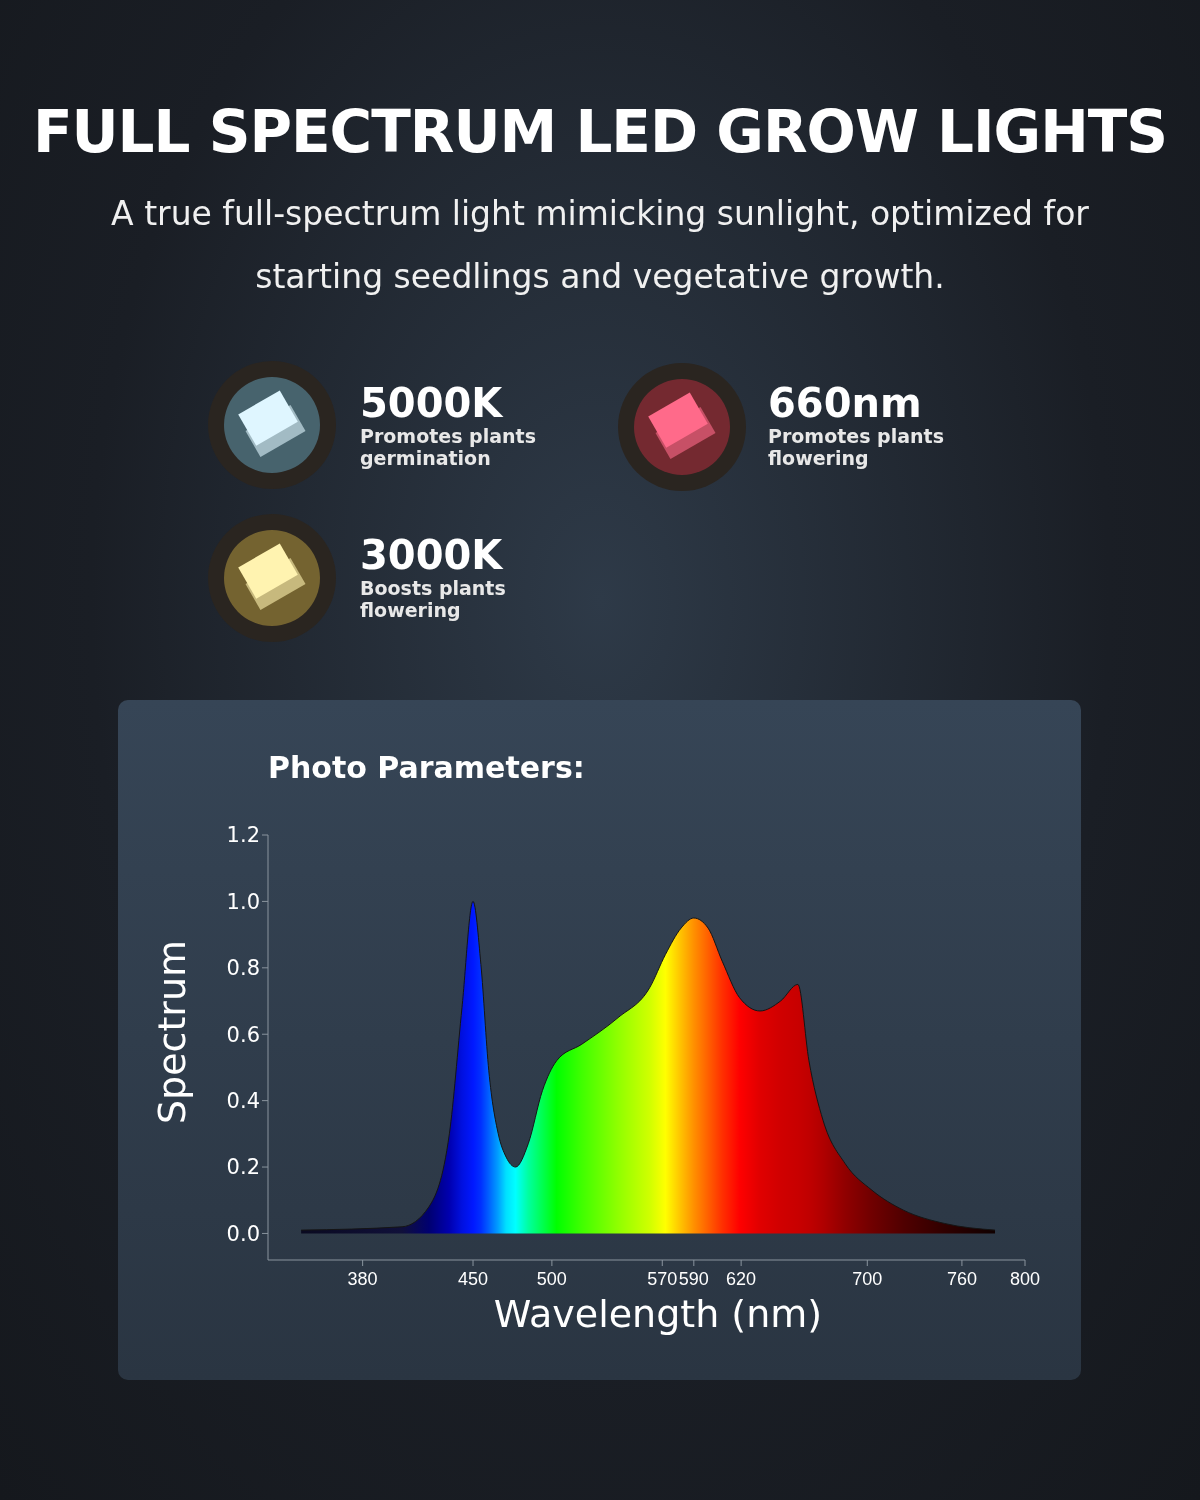 The height and width of the screenshot is (1500, 1200). Describe the element at coordinates (551, 1278) in the screenshot. I see `x-tick-label: 500` at that location.